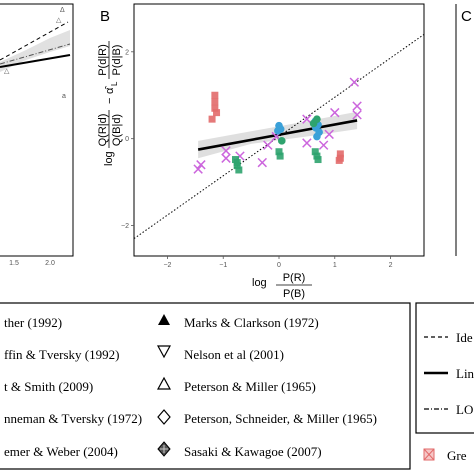 The height and width of the screenshot is (474, 474). What do you see at coordinates (294, 278) in the screenshot?
I see `x-title-num: P(R)` at bounding box center [294, 278].